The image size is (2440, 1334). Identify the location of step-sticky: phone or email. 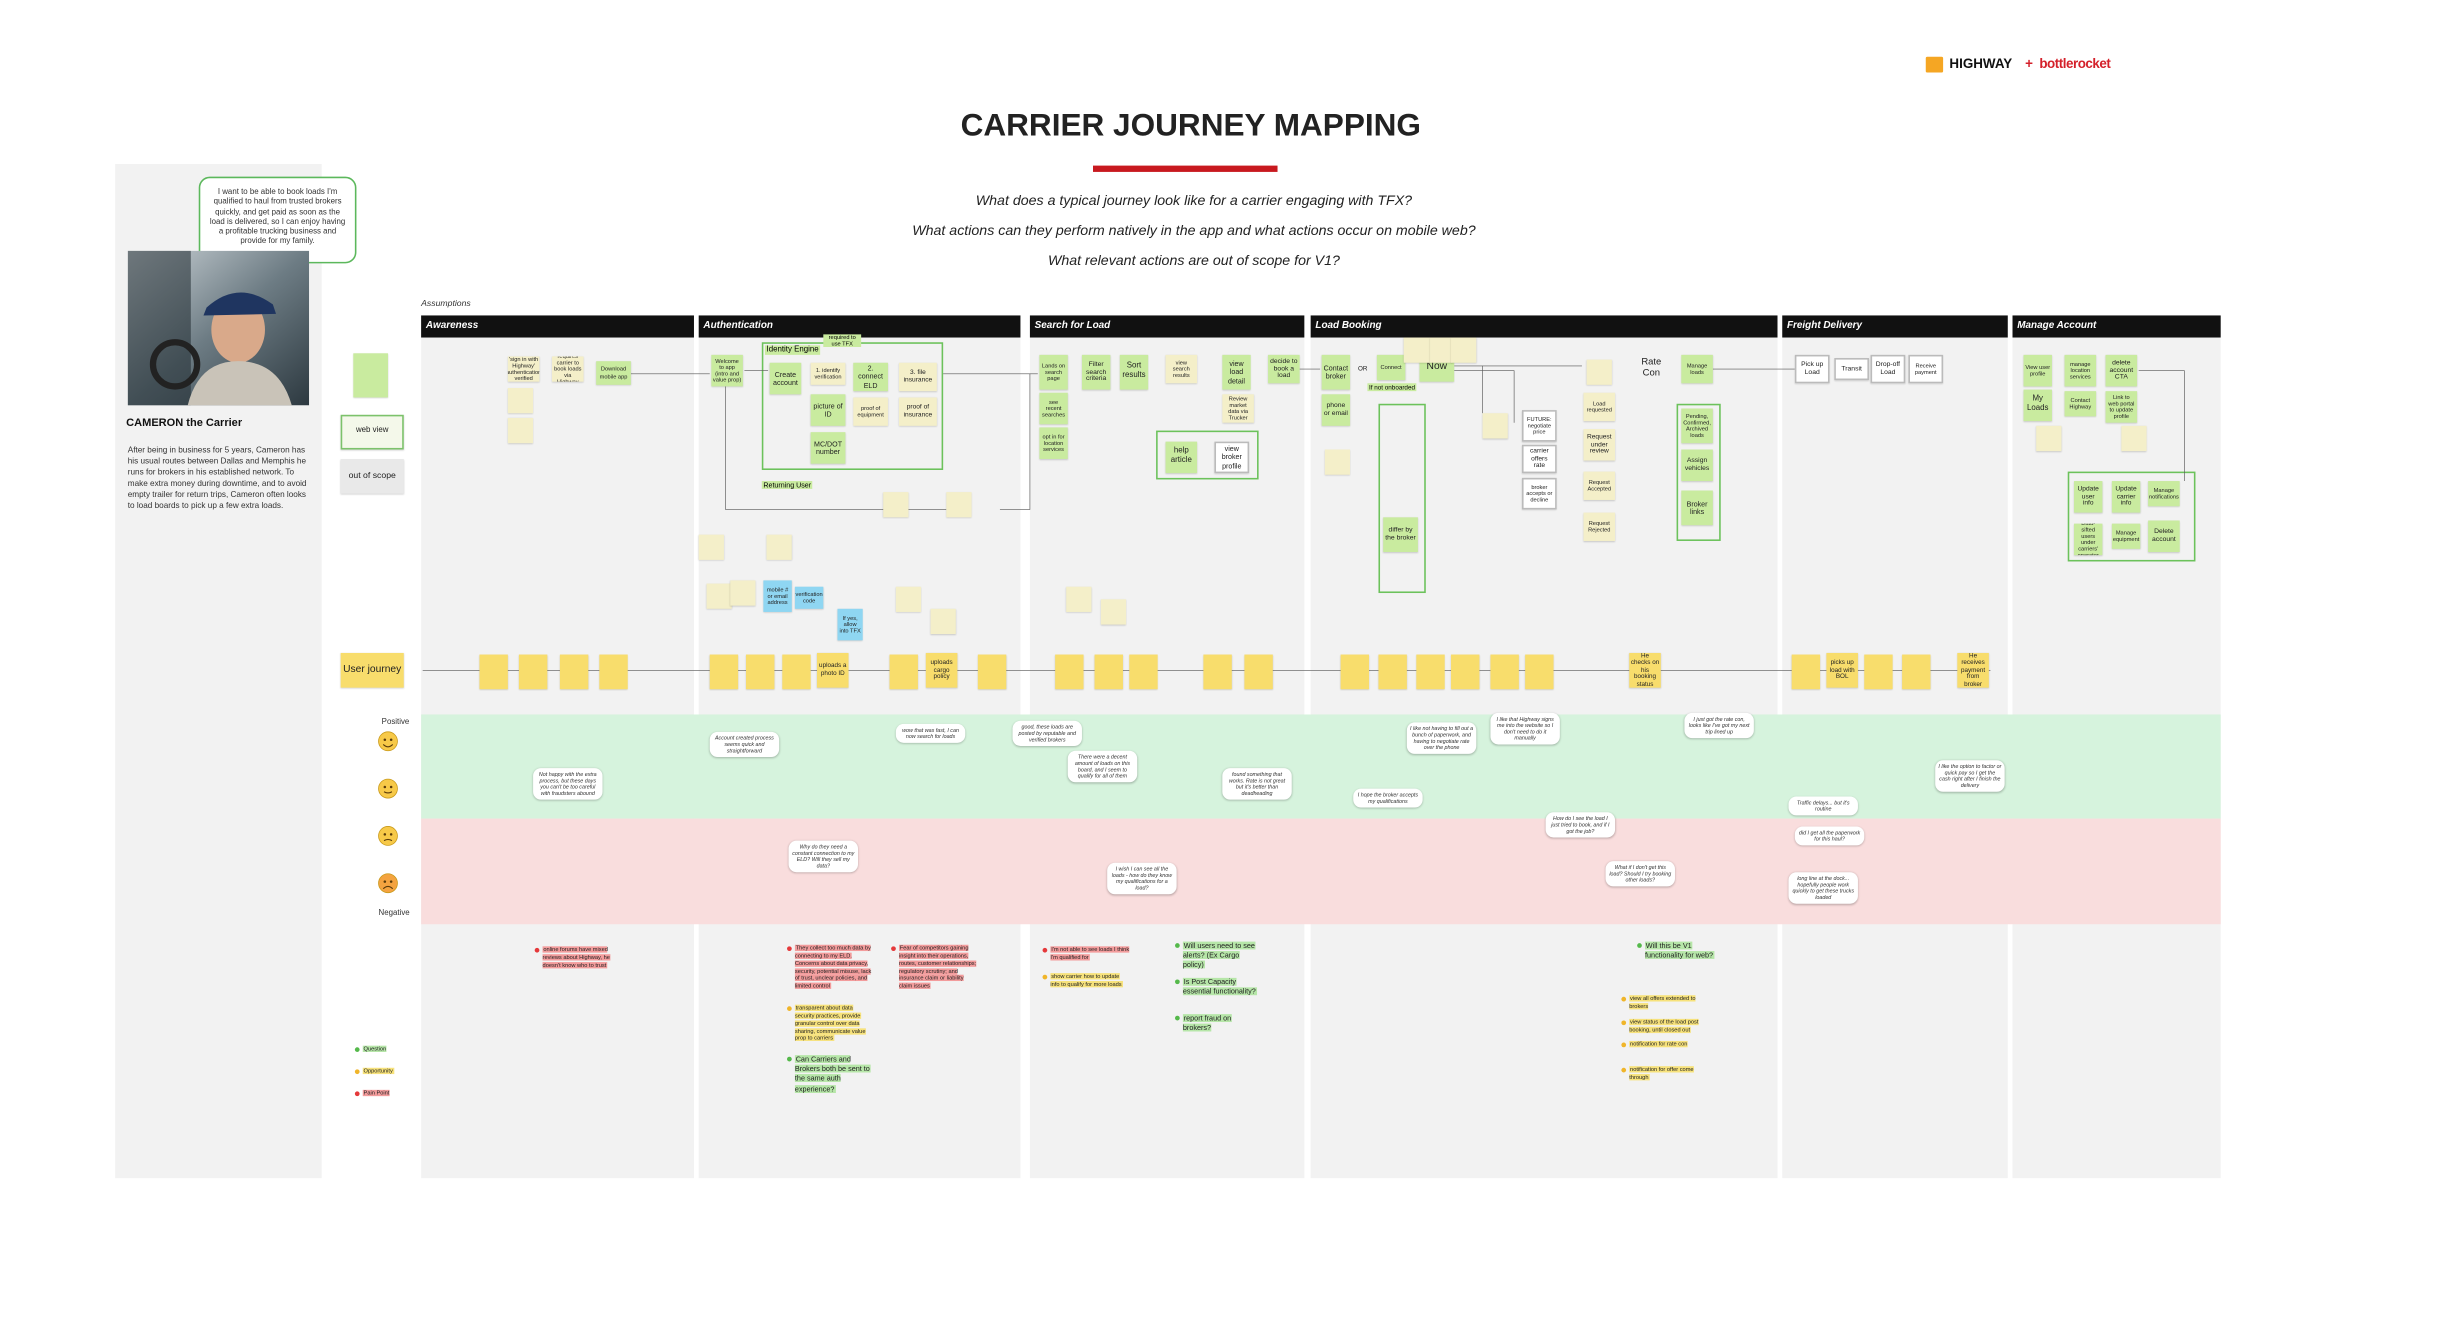
(1336, 410).